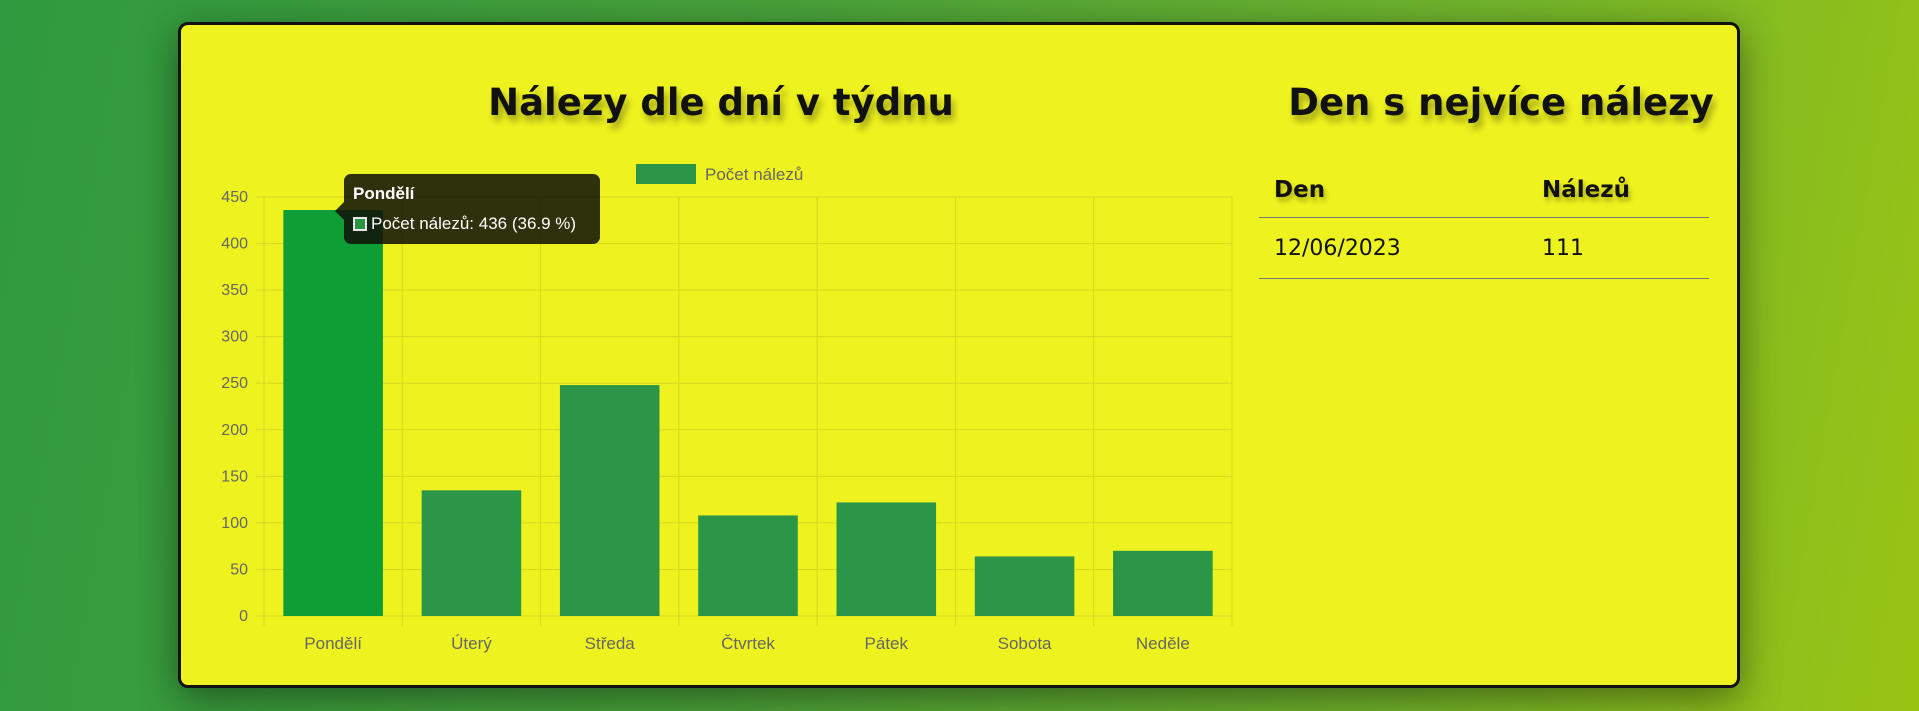 This screenshot has height=711, width=1919. I want to click on chart-title: Nálezy dle dní v týdnu, so click(721, 102).